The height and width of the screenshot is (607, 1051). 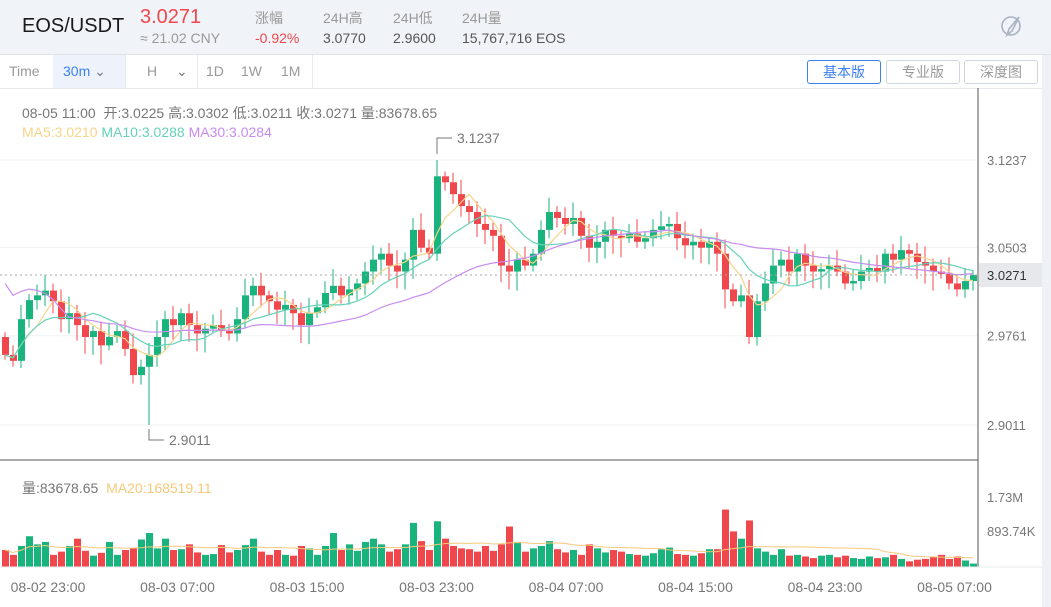 I want to click on pro-view-button: 专业版, so click(x=923, y=72).